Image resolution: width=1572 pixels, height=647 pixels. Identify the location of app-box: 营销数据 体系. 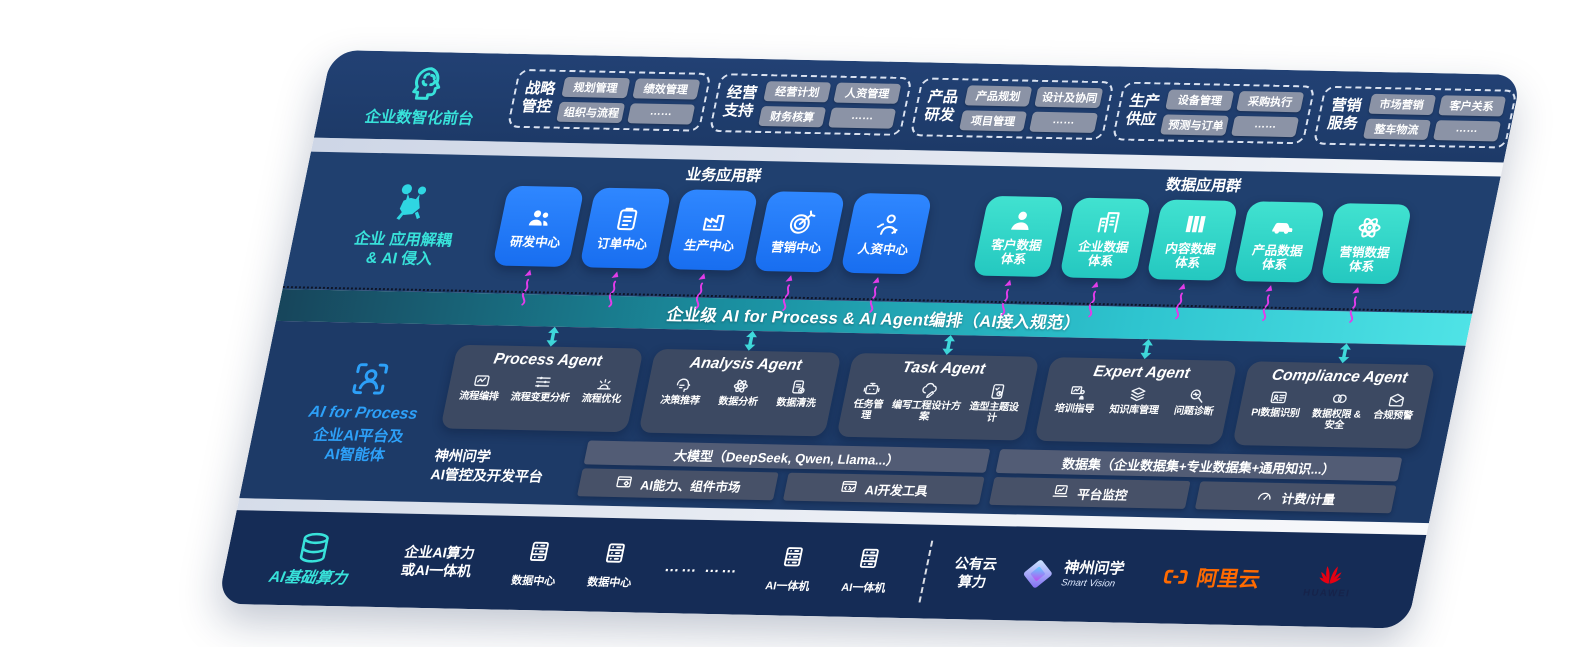
(1366, 244).